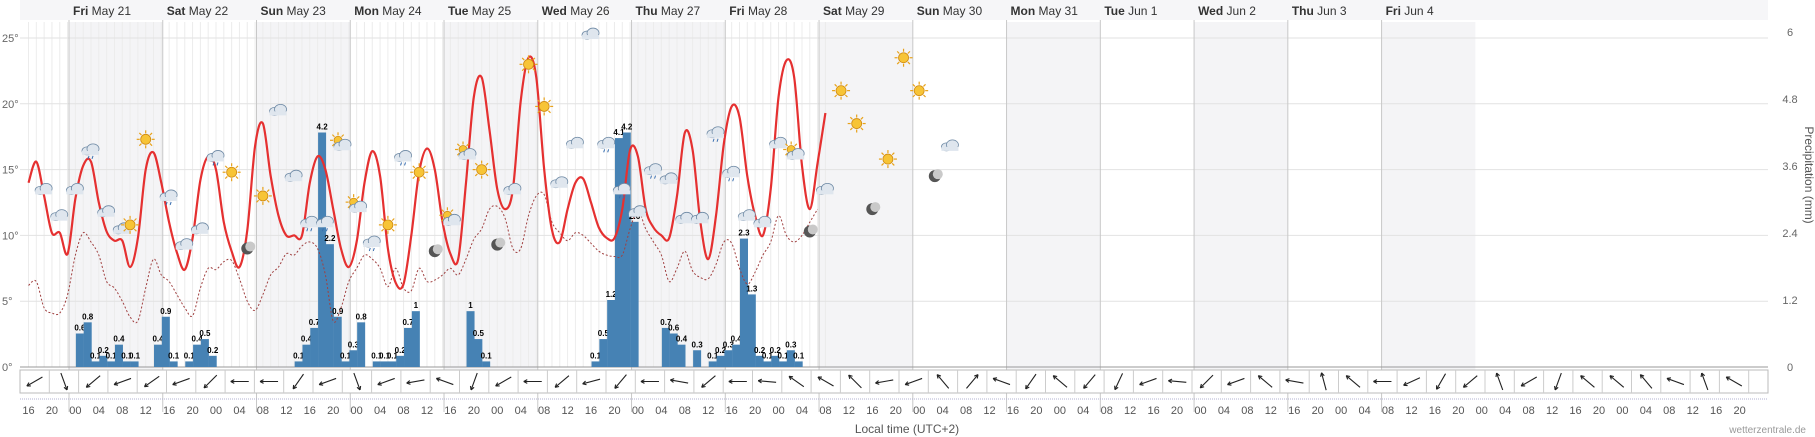 The height and width of the screenshot is (437, 1815). Describe the element at coordinates (400, 11) in the screenshot. I see `day-date: May 24` at that location.